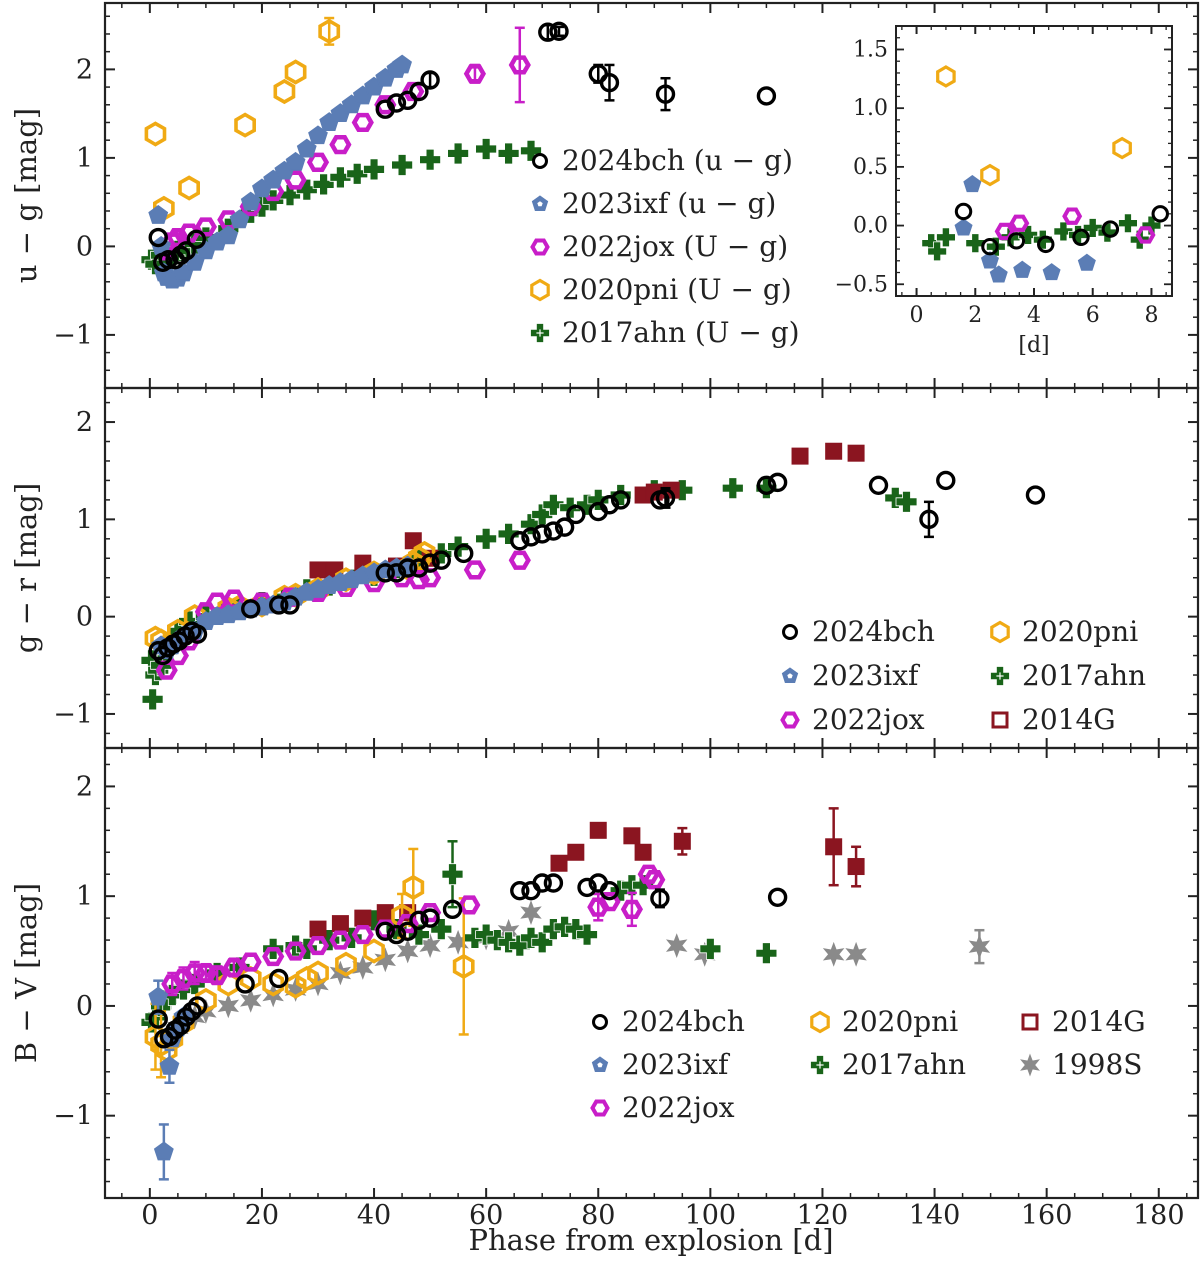  What do you see at coordinates (677, 160) in the screenshot?
I see `legend-label-2024bch: 2024bch (u − g)` at bounding box center [677, 160].